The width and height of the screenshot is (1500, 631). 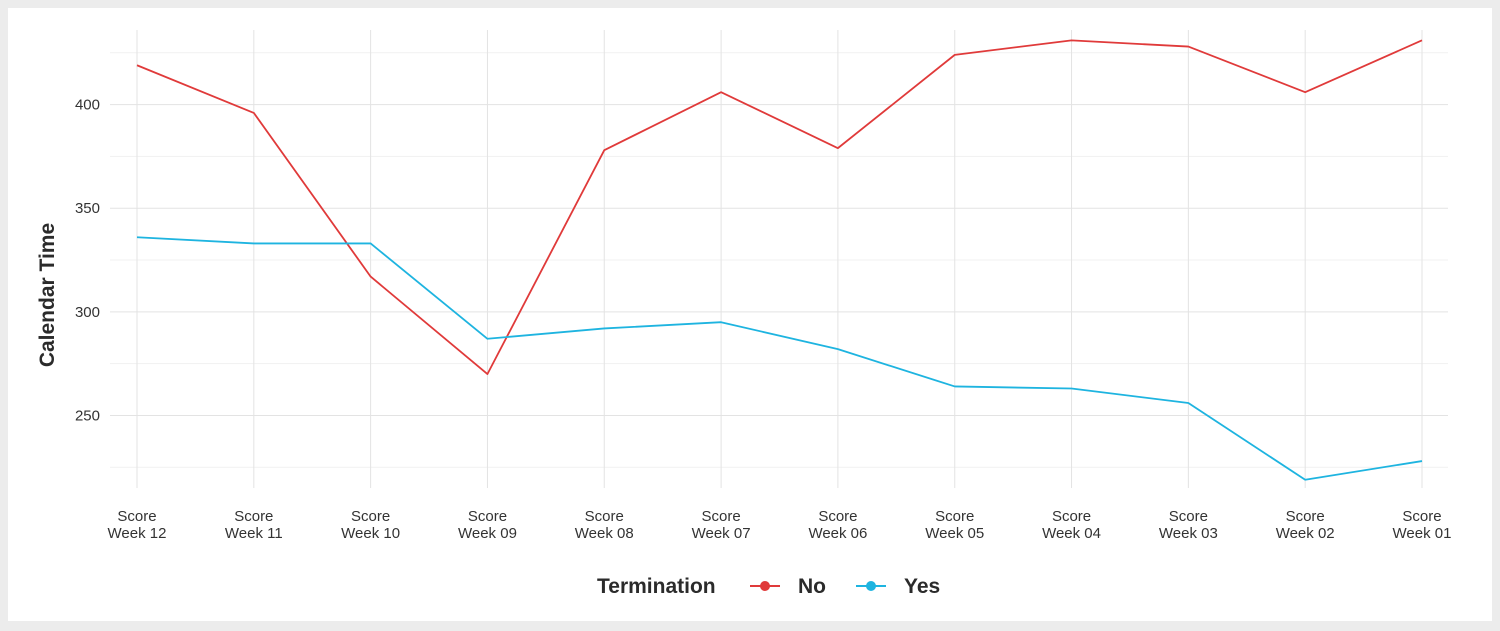 I want to click on y-tick-label: 400, so click(x=87, y=105).